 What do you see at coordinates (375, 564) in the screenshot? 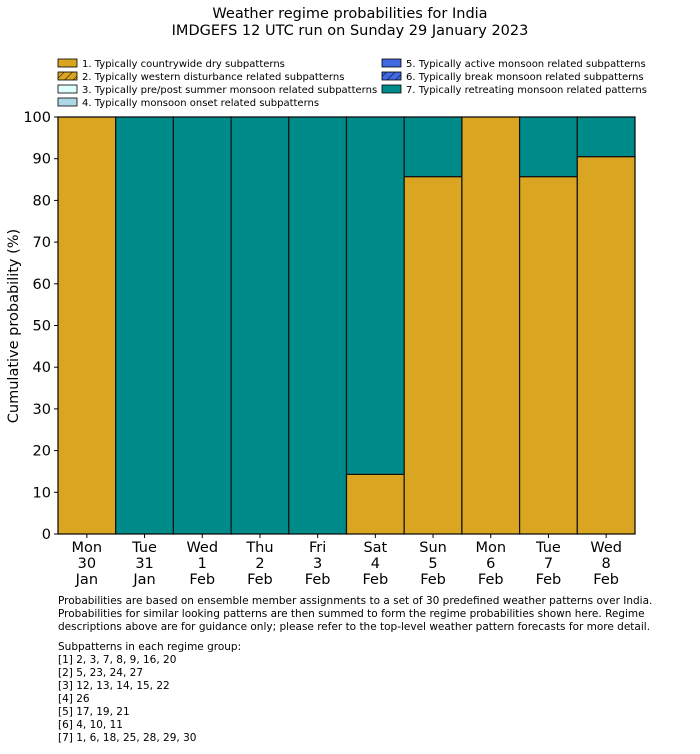
I see `x-tick-label: 4` at bounding box center [375, 564].